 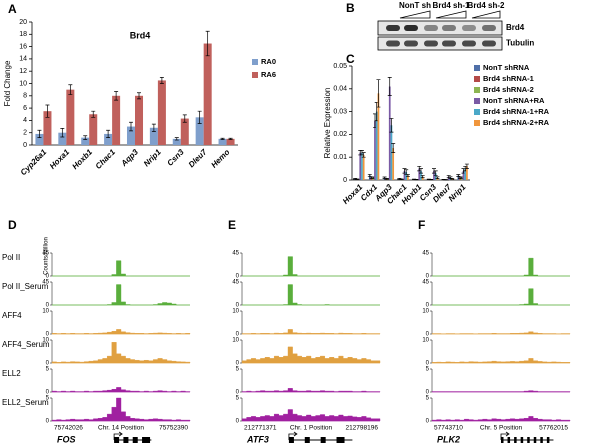 What do you see at coordinates (257, 439) in the screenshot?
I see `gene-name: ATF3` at bounding box center [257, 439].